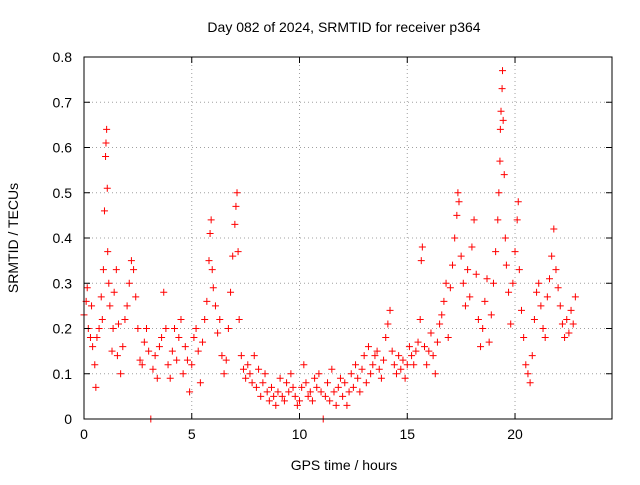 This screenshot has height=485, width=640. What do you see at coordinates (407, 434) in the screenshot?
I see `x-tick-label: 15` at bounding box center [407, 434].